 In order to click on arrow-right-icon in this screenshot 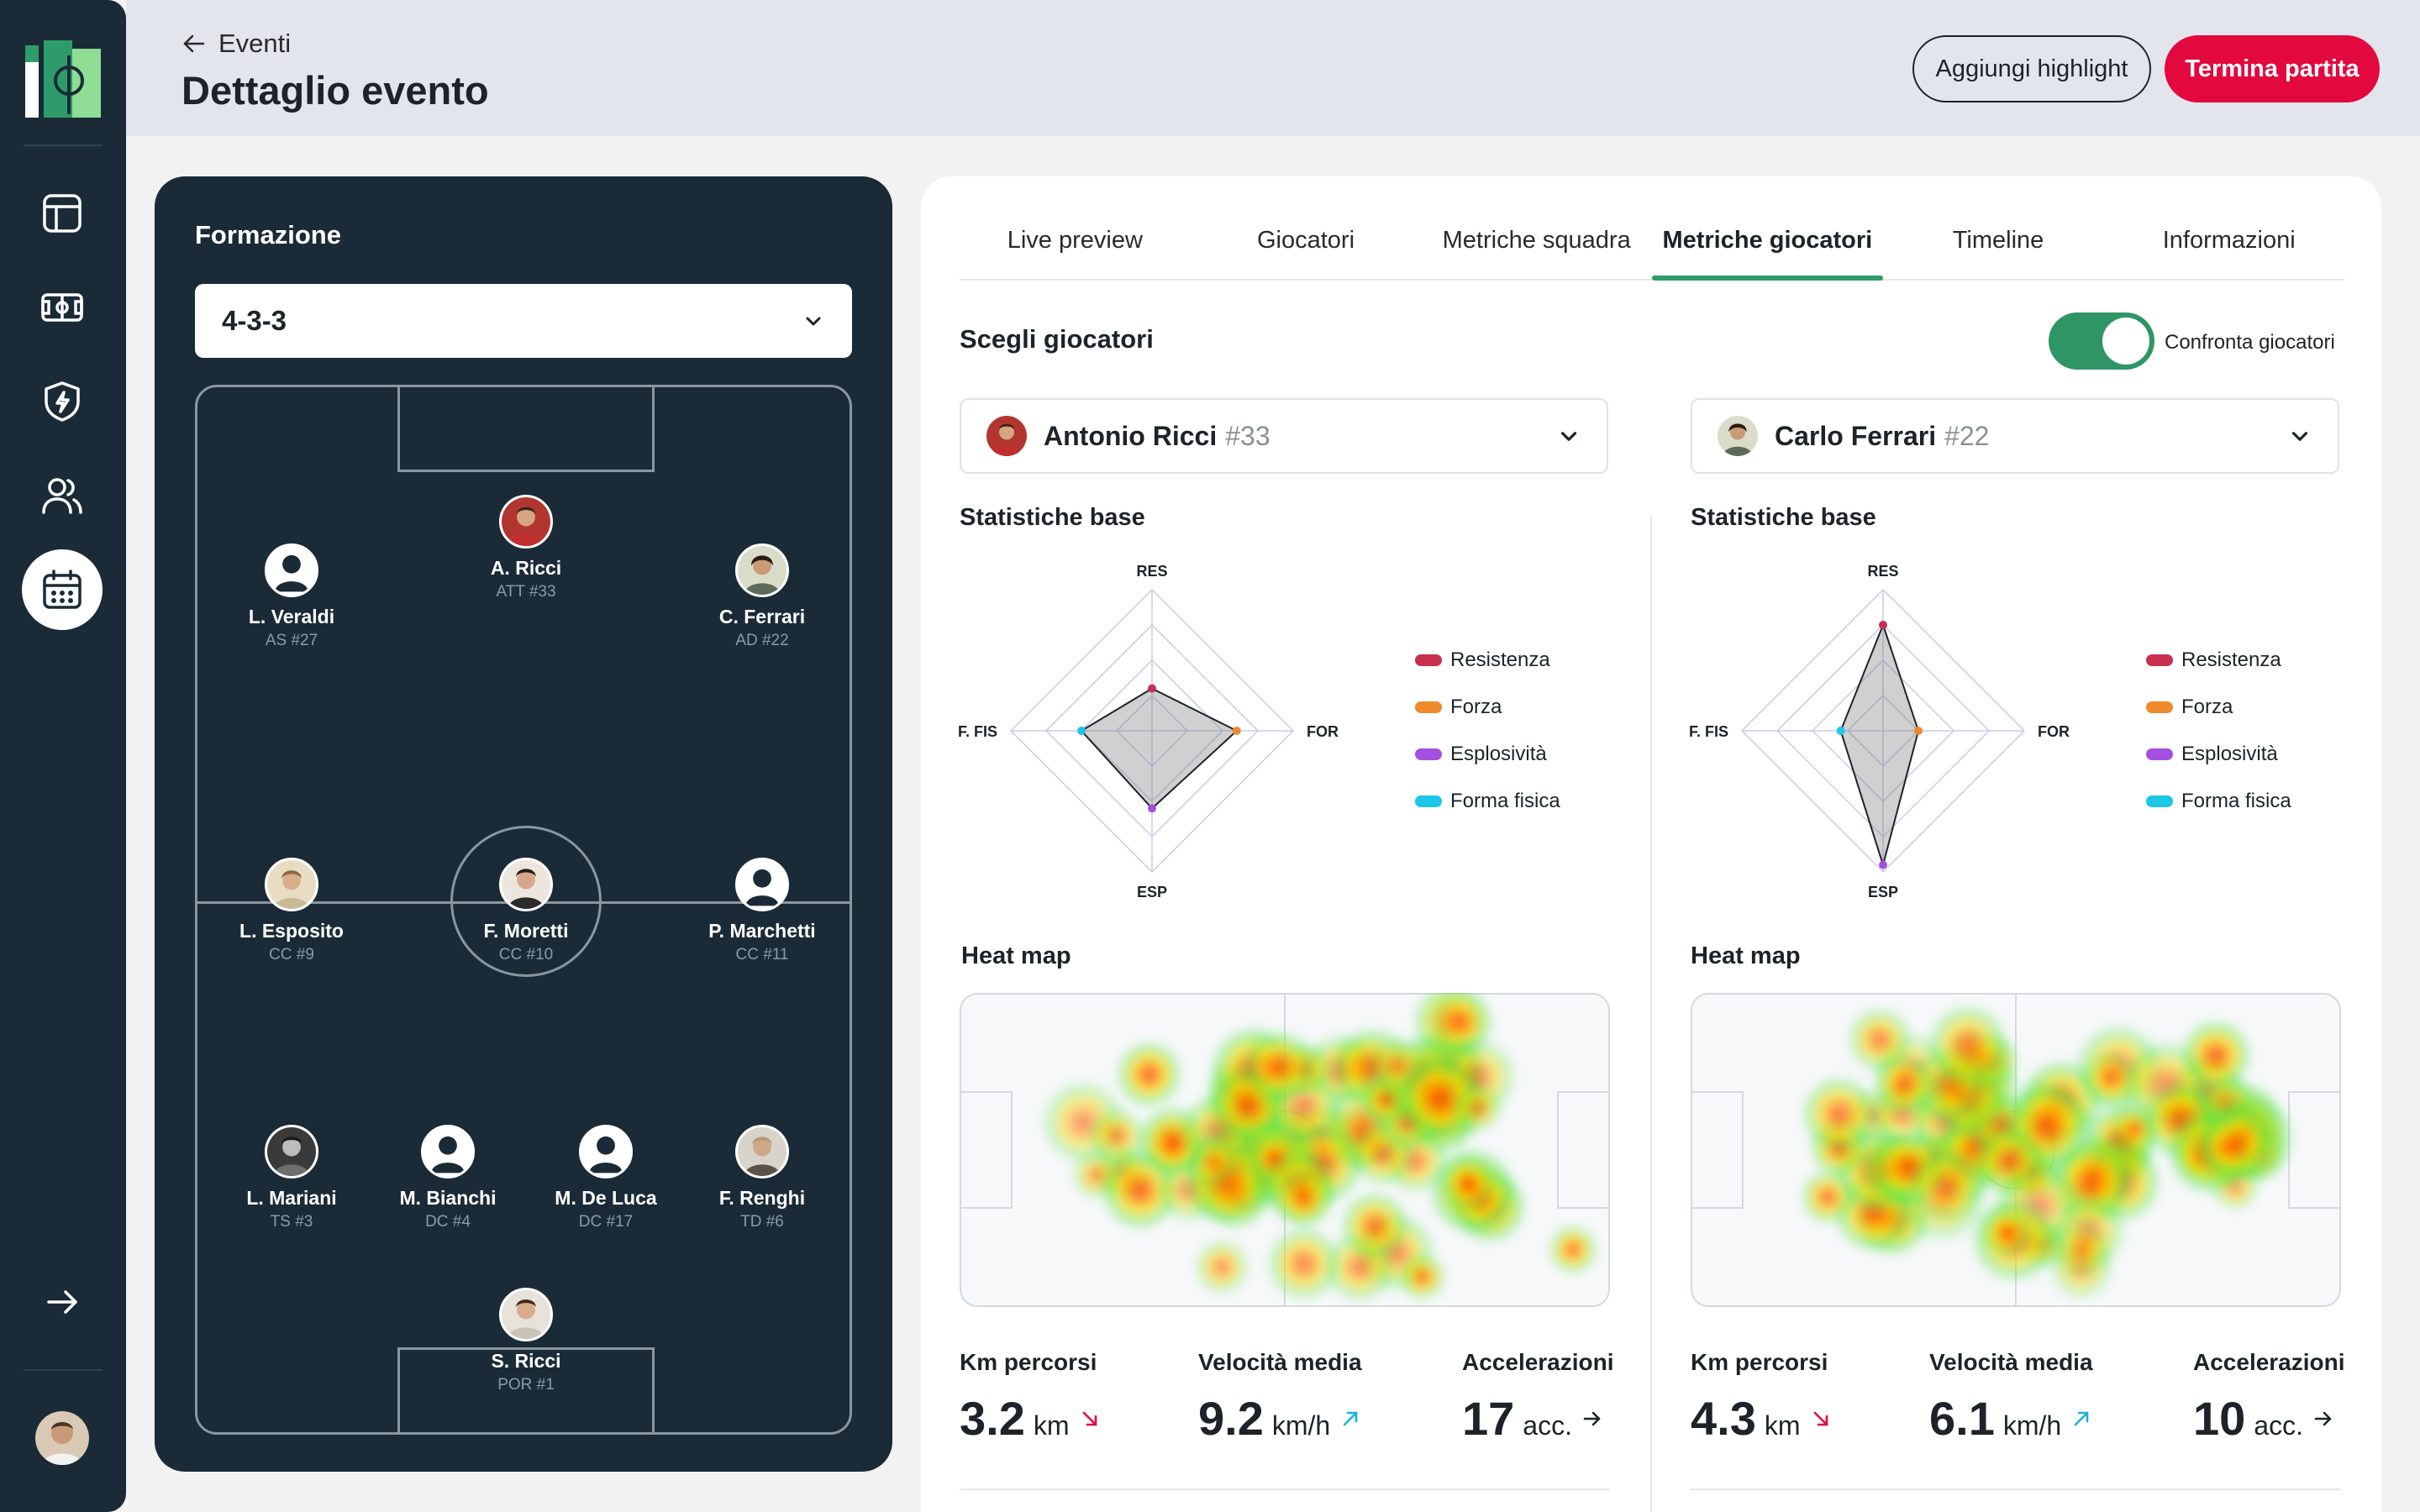, I will do `click(62, 1302)`.